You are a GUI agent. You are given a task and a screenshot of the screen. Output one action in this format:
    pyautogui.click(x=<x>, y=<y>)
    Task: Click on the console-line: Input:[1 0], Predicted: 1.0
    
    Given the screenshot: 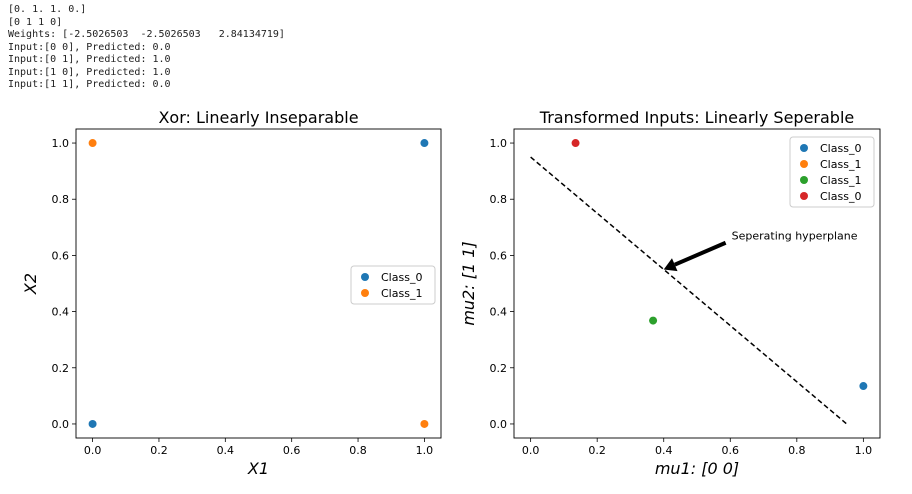 What is the action you would take?
    pyautogui.click(x=89, y=72)
    